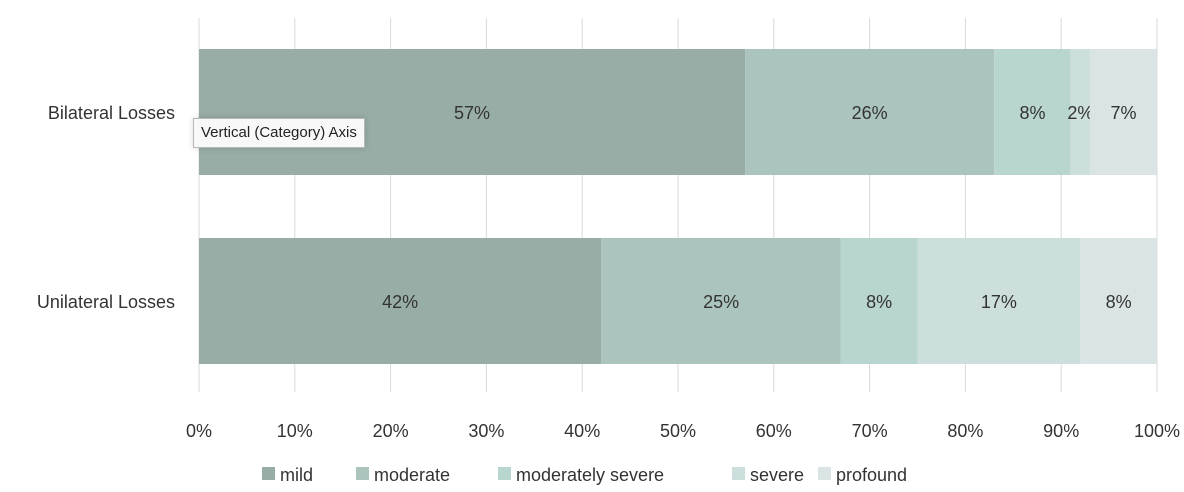 Image resolution: width=1184 pixels, height=492 pixels. I want to click on category-label: Bilateral Losses, so click(111, 113).